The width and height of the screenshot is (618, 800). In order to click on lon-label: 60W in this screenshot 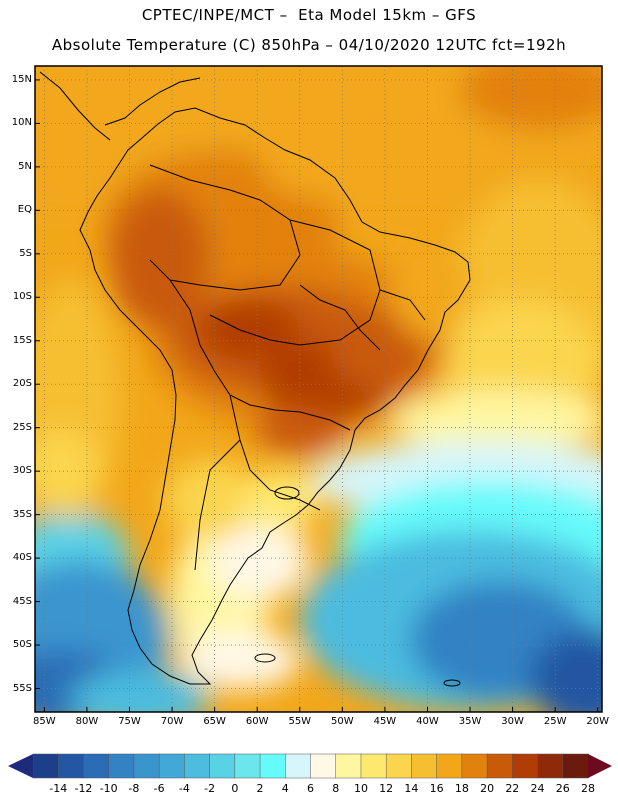, I will do `click(257, 721)`.